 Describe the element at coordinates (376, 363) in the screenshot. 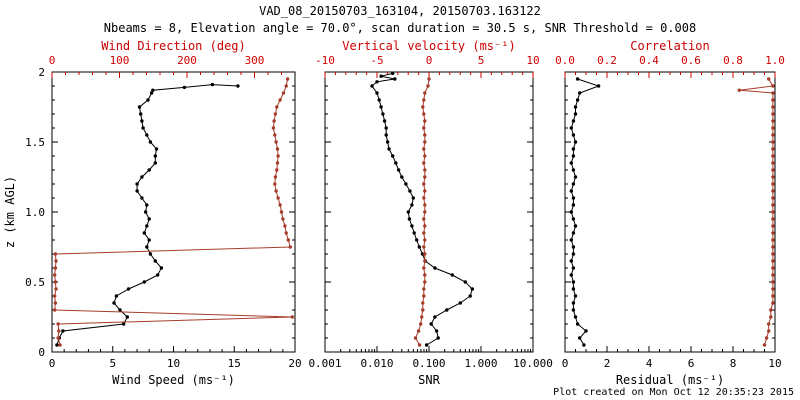

I see `snr-bottom-tick-label: 0.010` at that location.